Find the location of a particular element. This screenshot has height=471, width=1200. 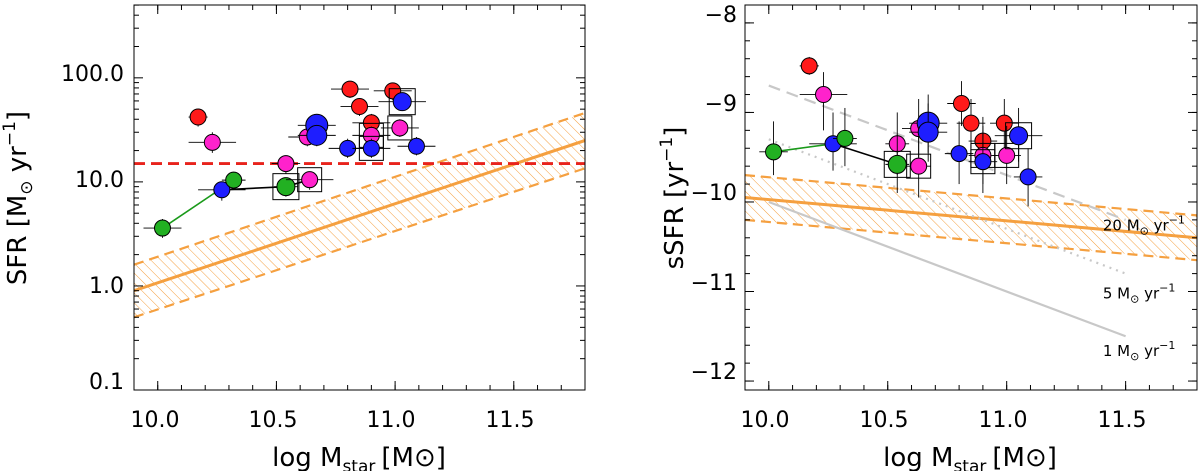

right-y-tick-label: −10 is located at coordinates (714, 193).